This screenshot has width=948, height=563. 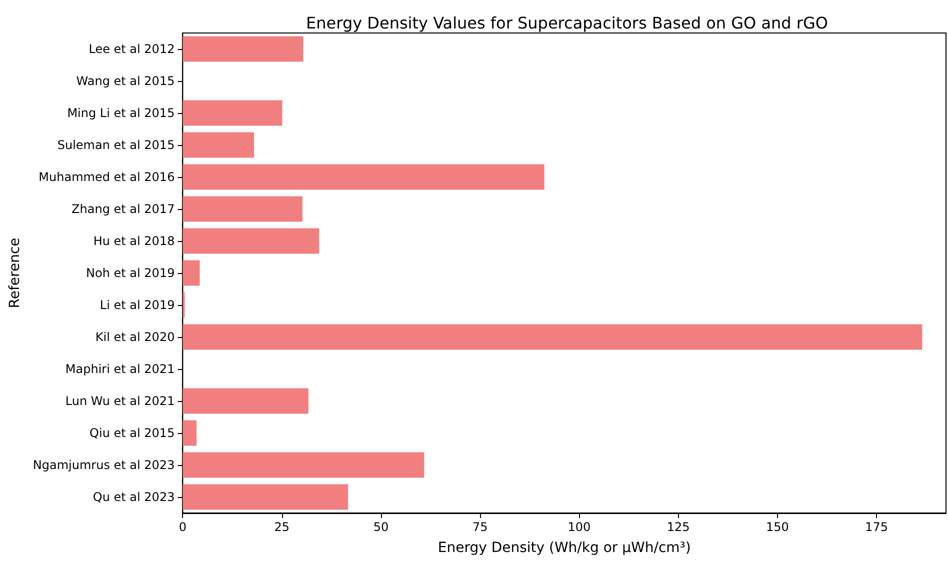 I want to click on y-tick-label: Lun Wu et al 2021, so click(x=120, y=401).